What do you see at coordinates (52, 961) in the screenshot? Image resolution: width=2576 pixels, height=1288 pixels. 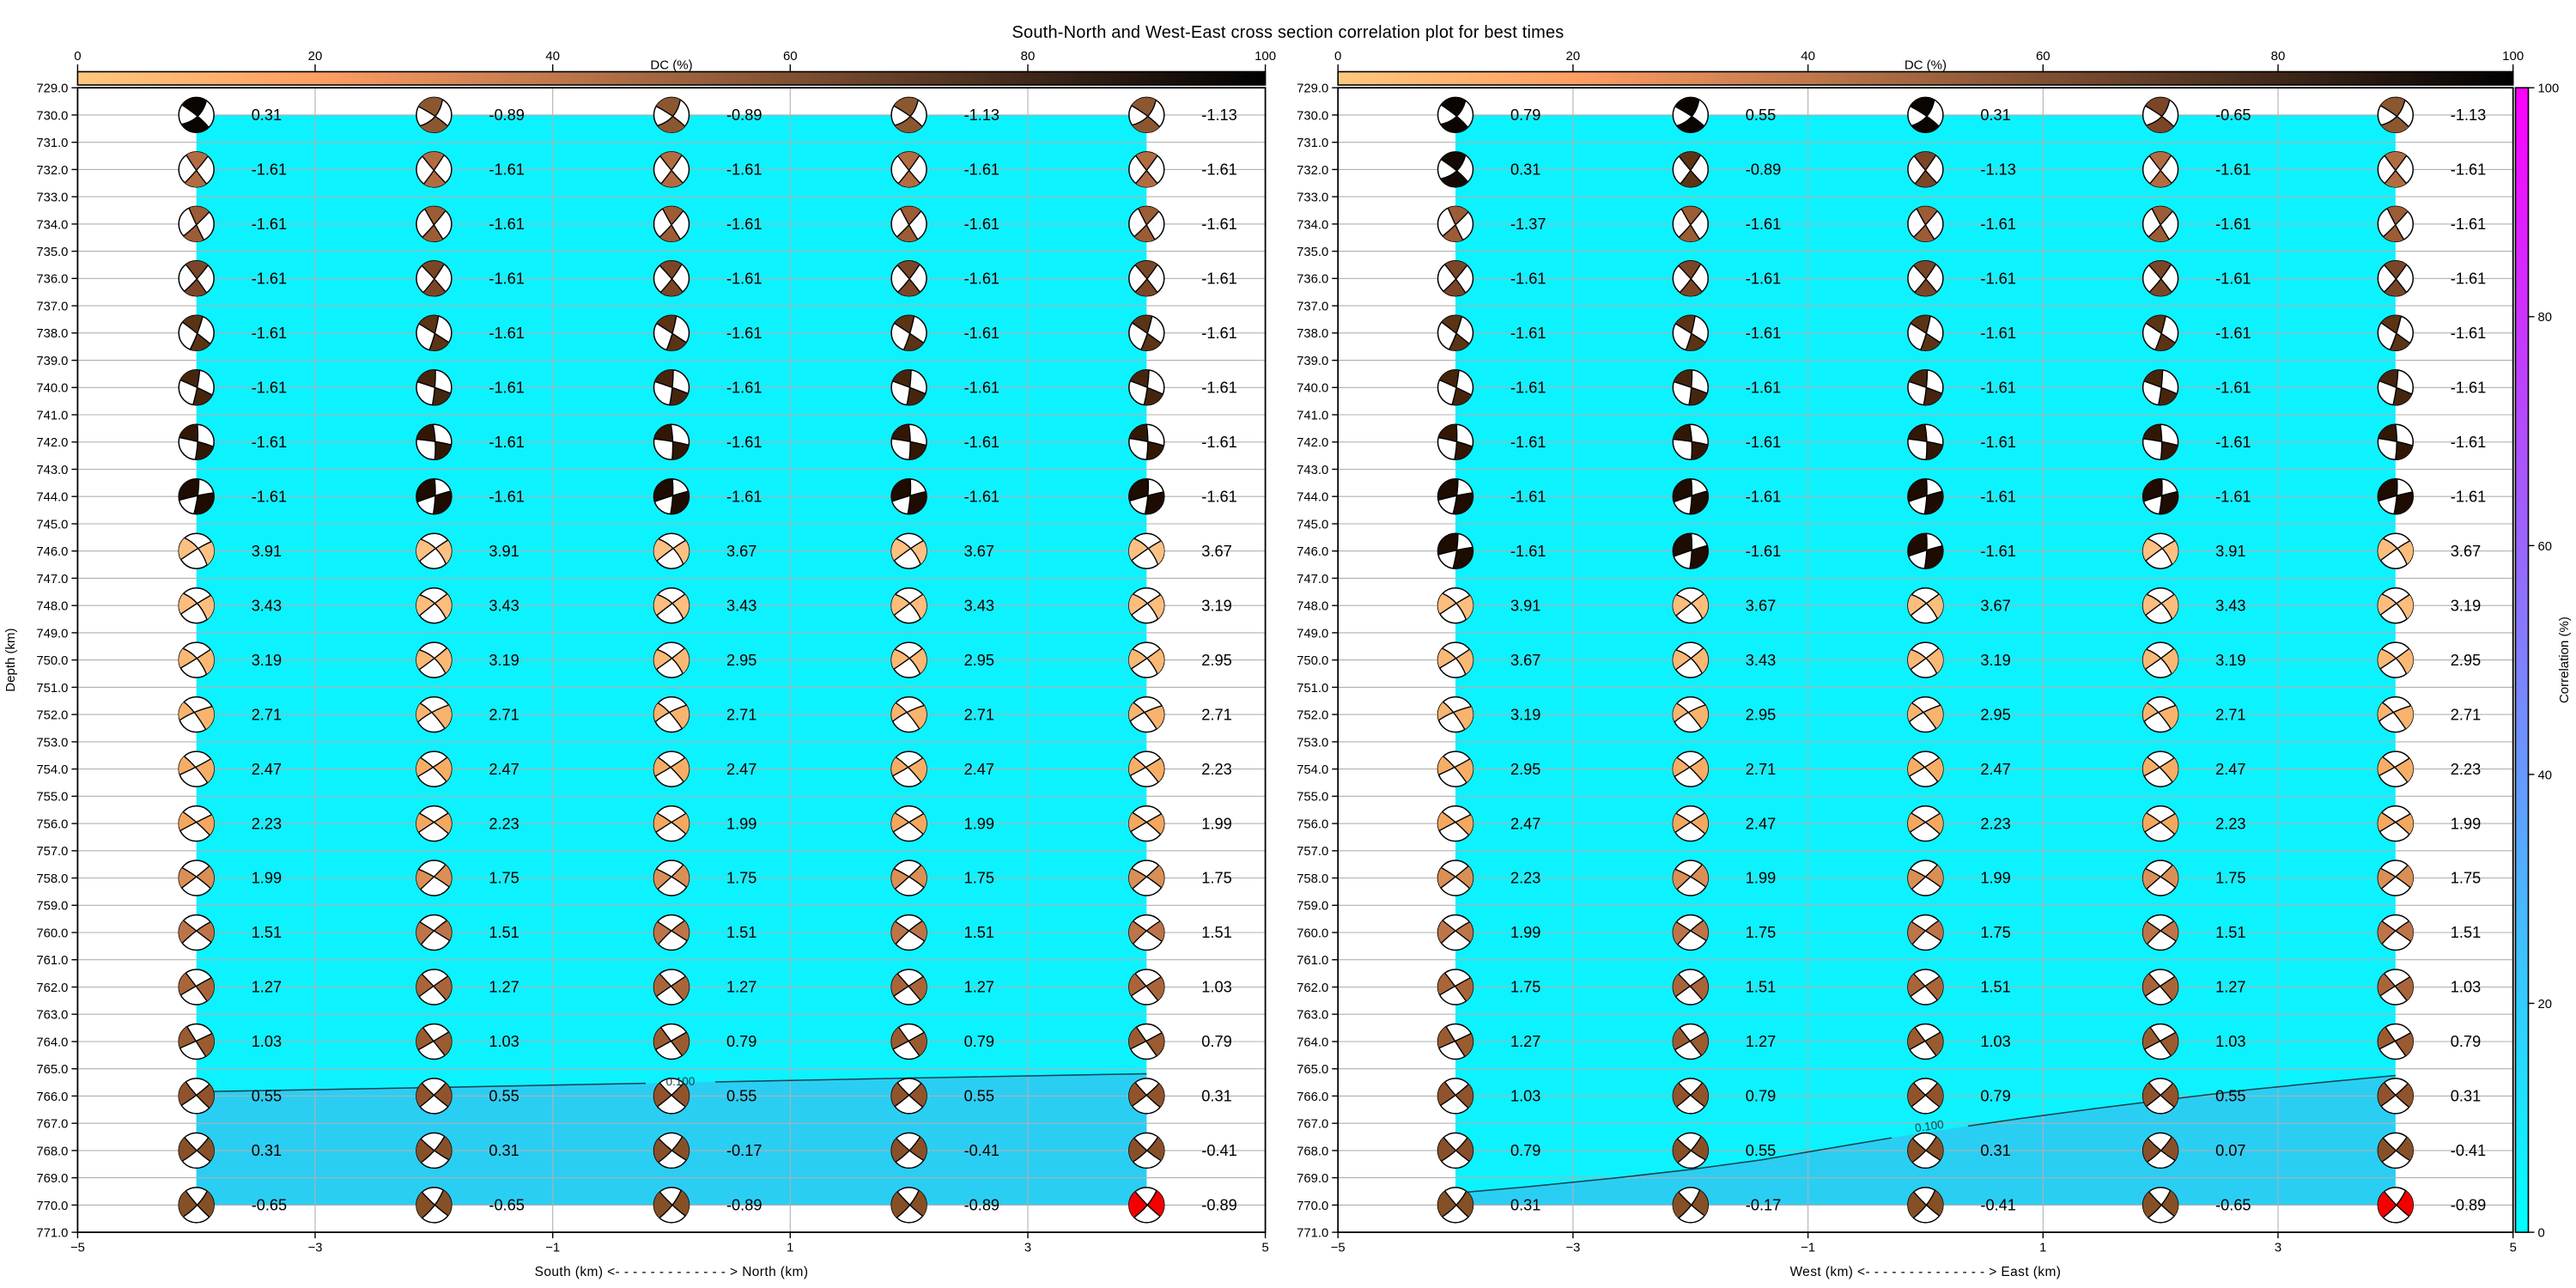 I see `svg-text: 761.0` at bounding box center [52, 961].